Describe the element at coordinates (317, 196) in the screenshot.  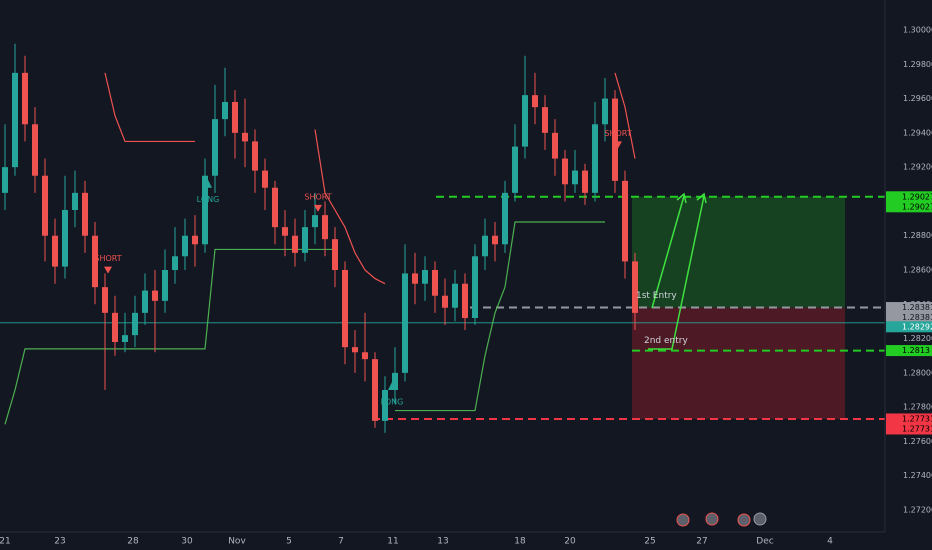
I see `signal-label: SHORT` at that location.